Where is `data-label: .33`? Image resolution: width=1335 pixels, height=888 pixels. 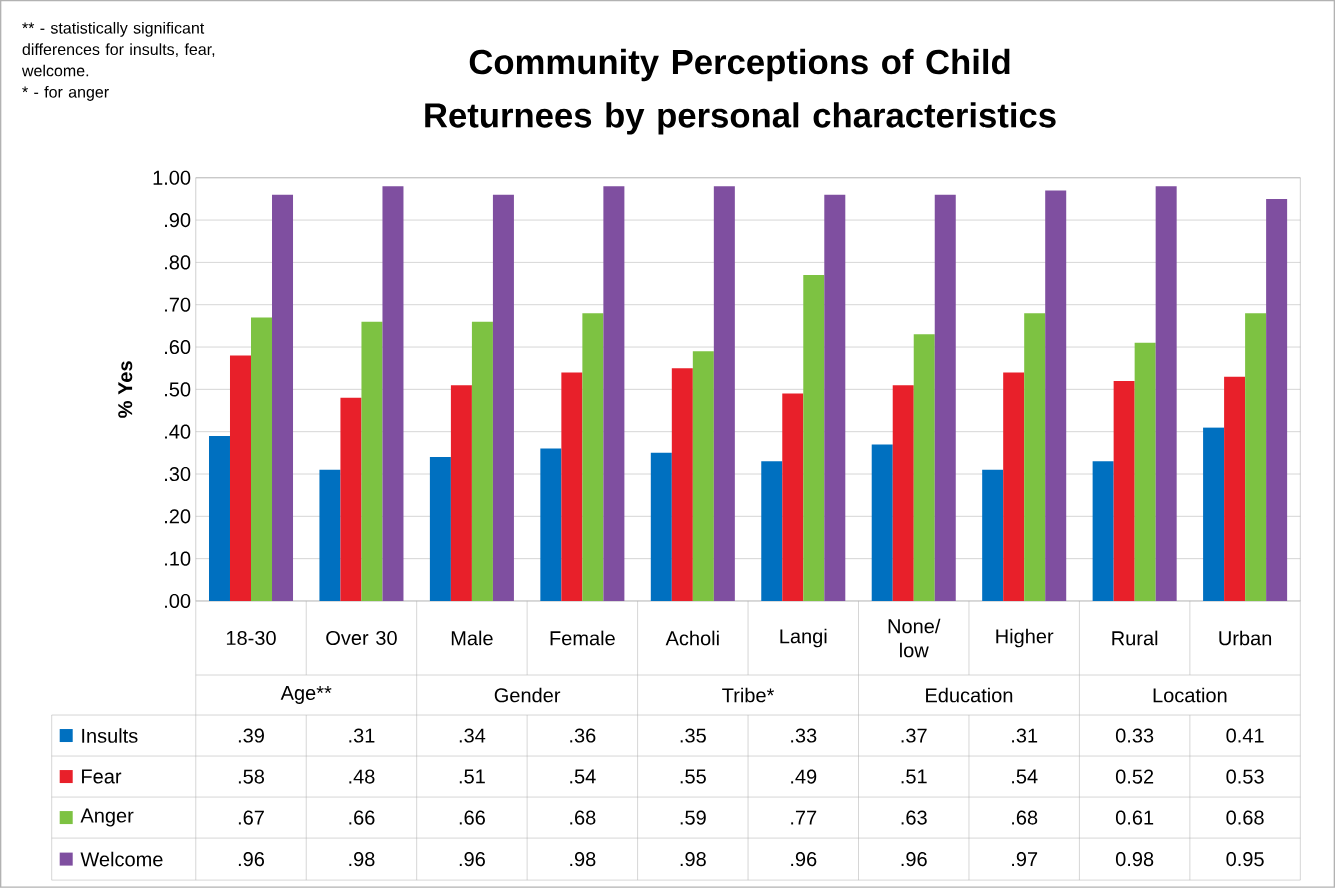
data-label: .33 is located at coordinates (804, 735).